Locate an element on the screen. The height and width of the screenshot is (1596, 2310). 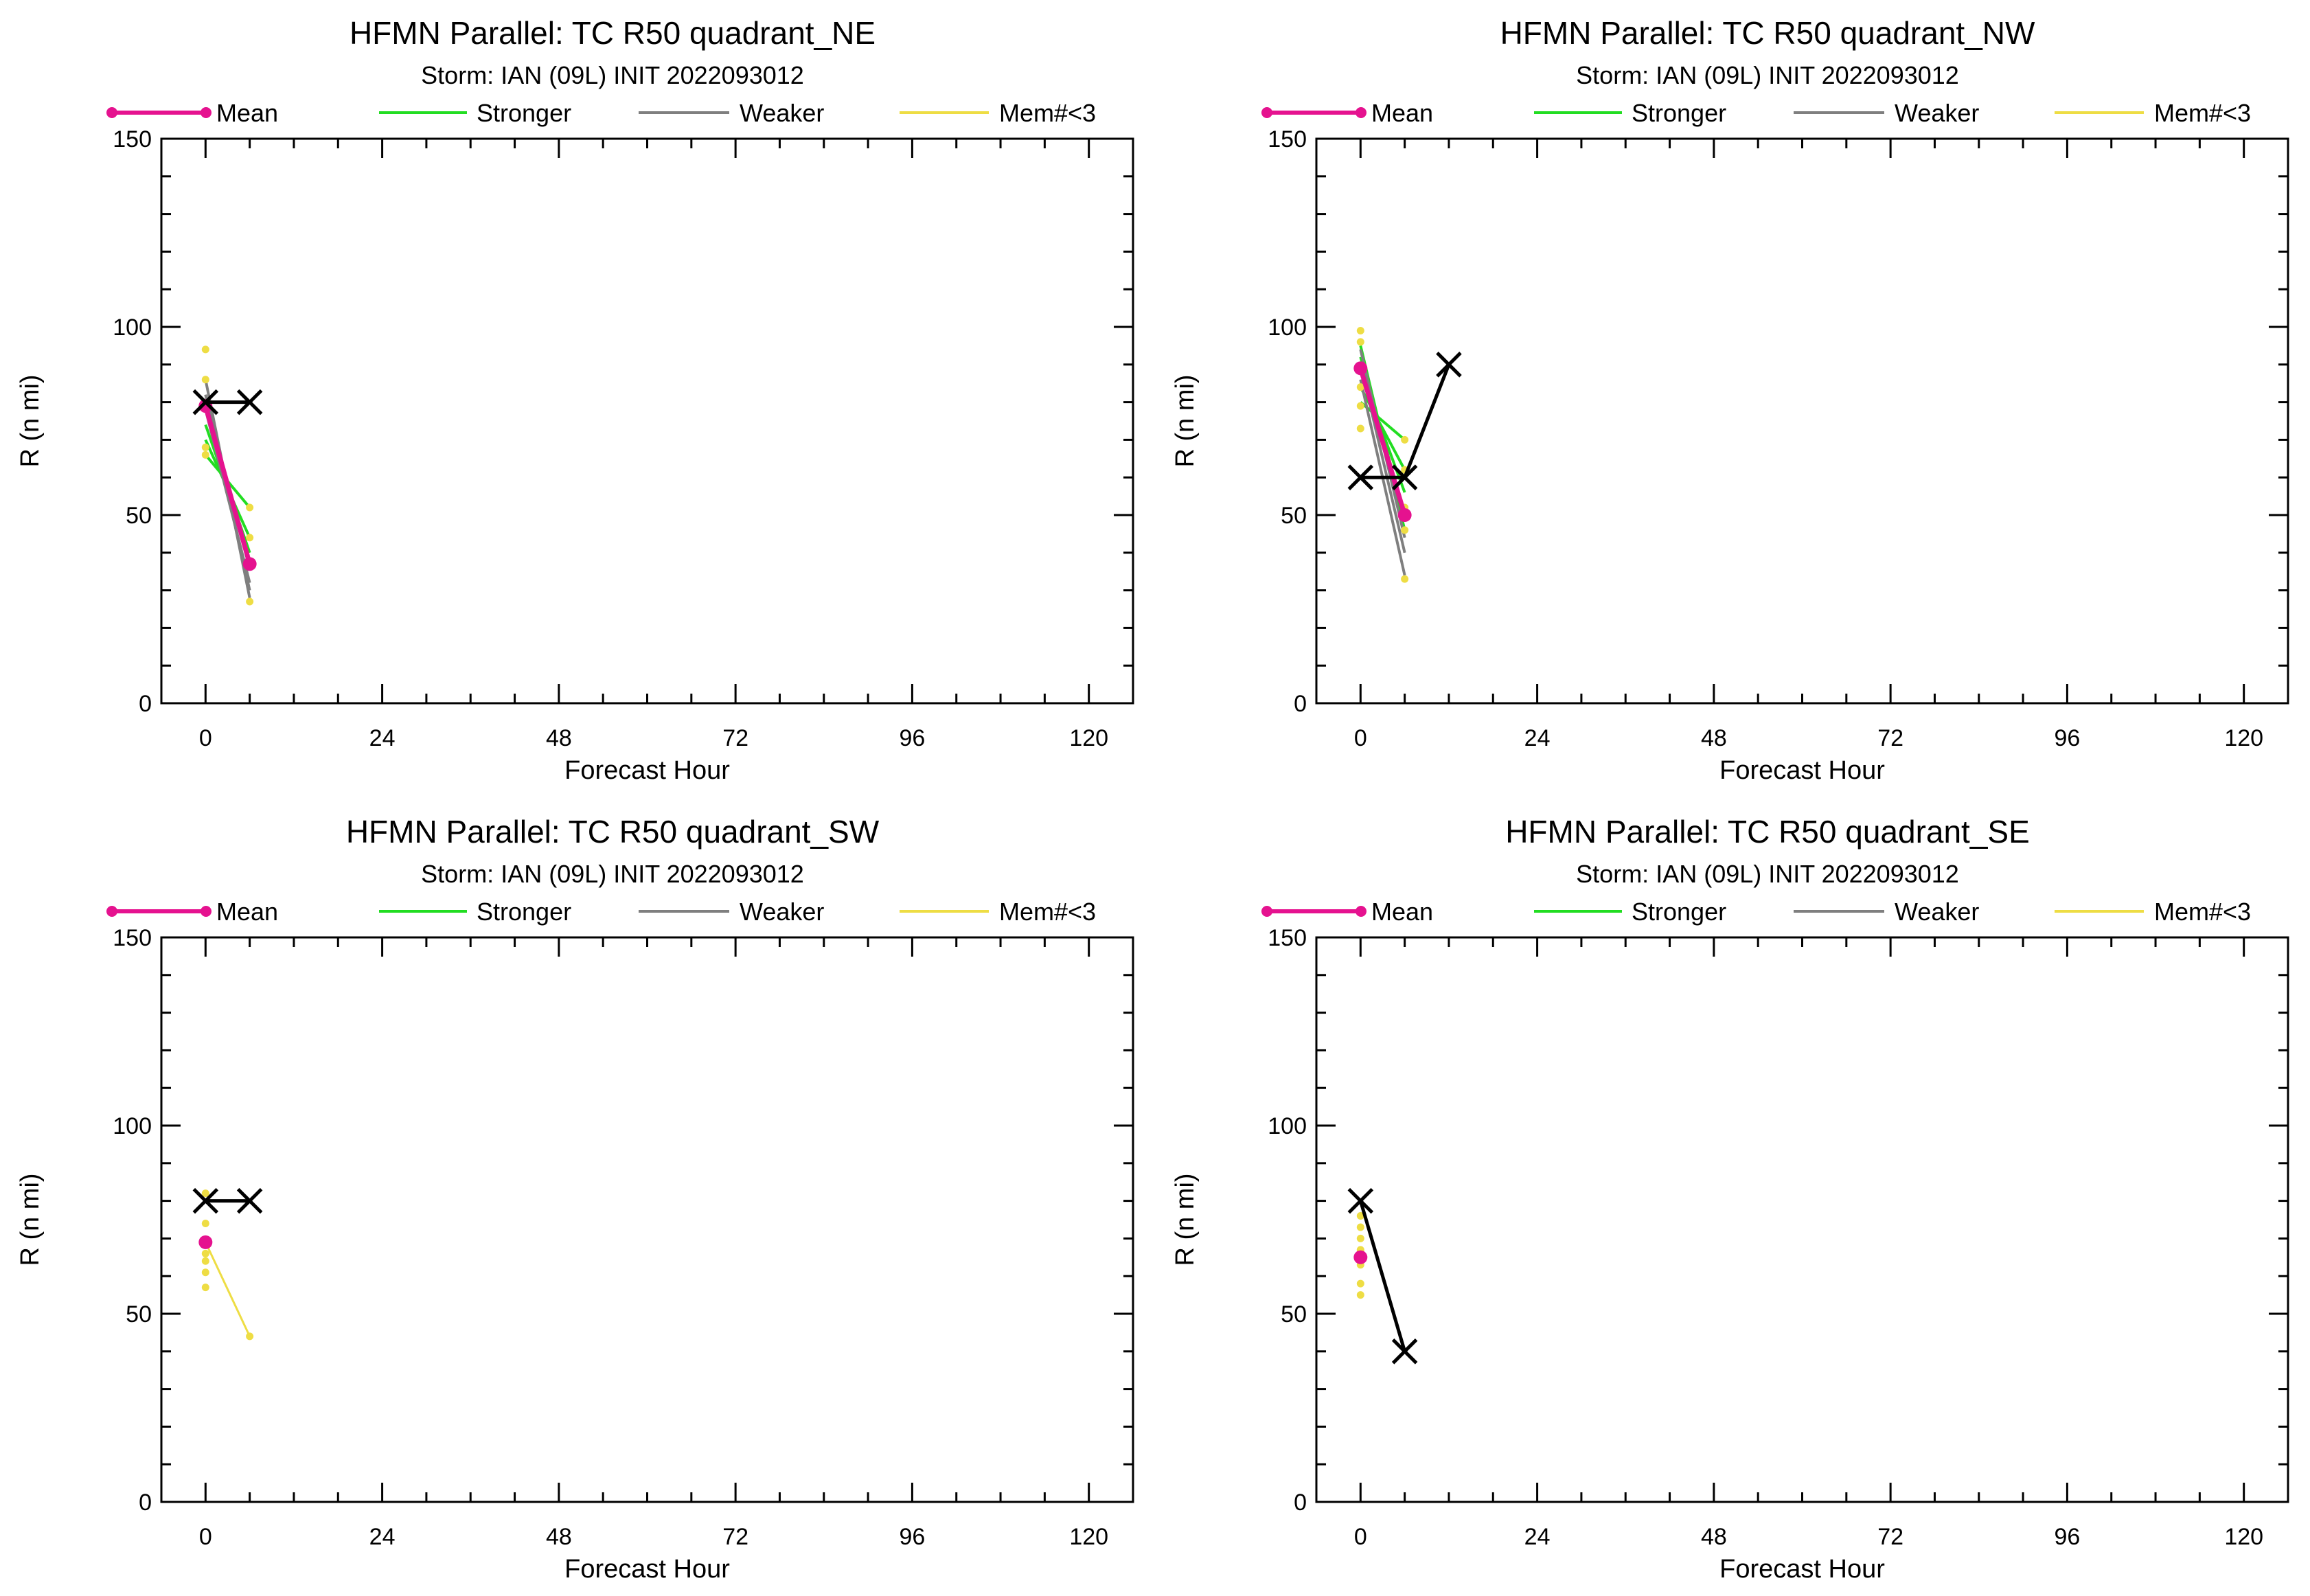
chart-title: HFMN Parallel: TC R50 quadrant_SE is located at coordinates (1768, 832).